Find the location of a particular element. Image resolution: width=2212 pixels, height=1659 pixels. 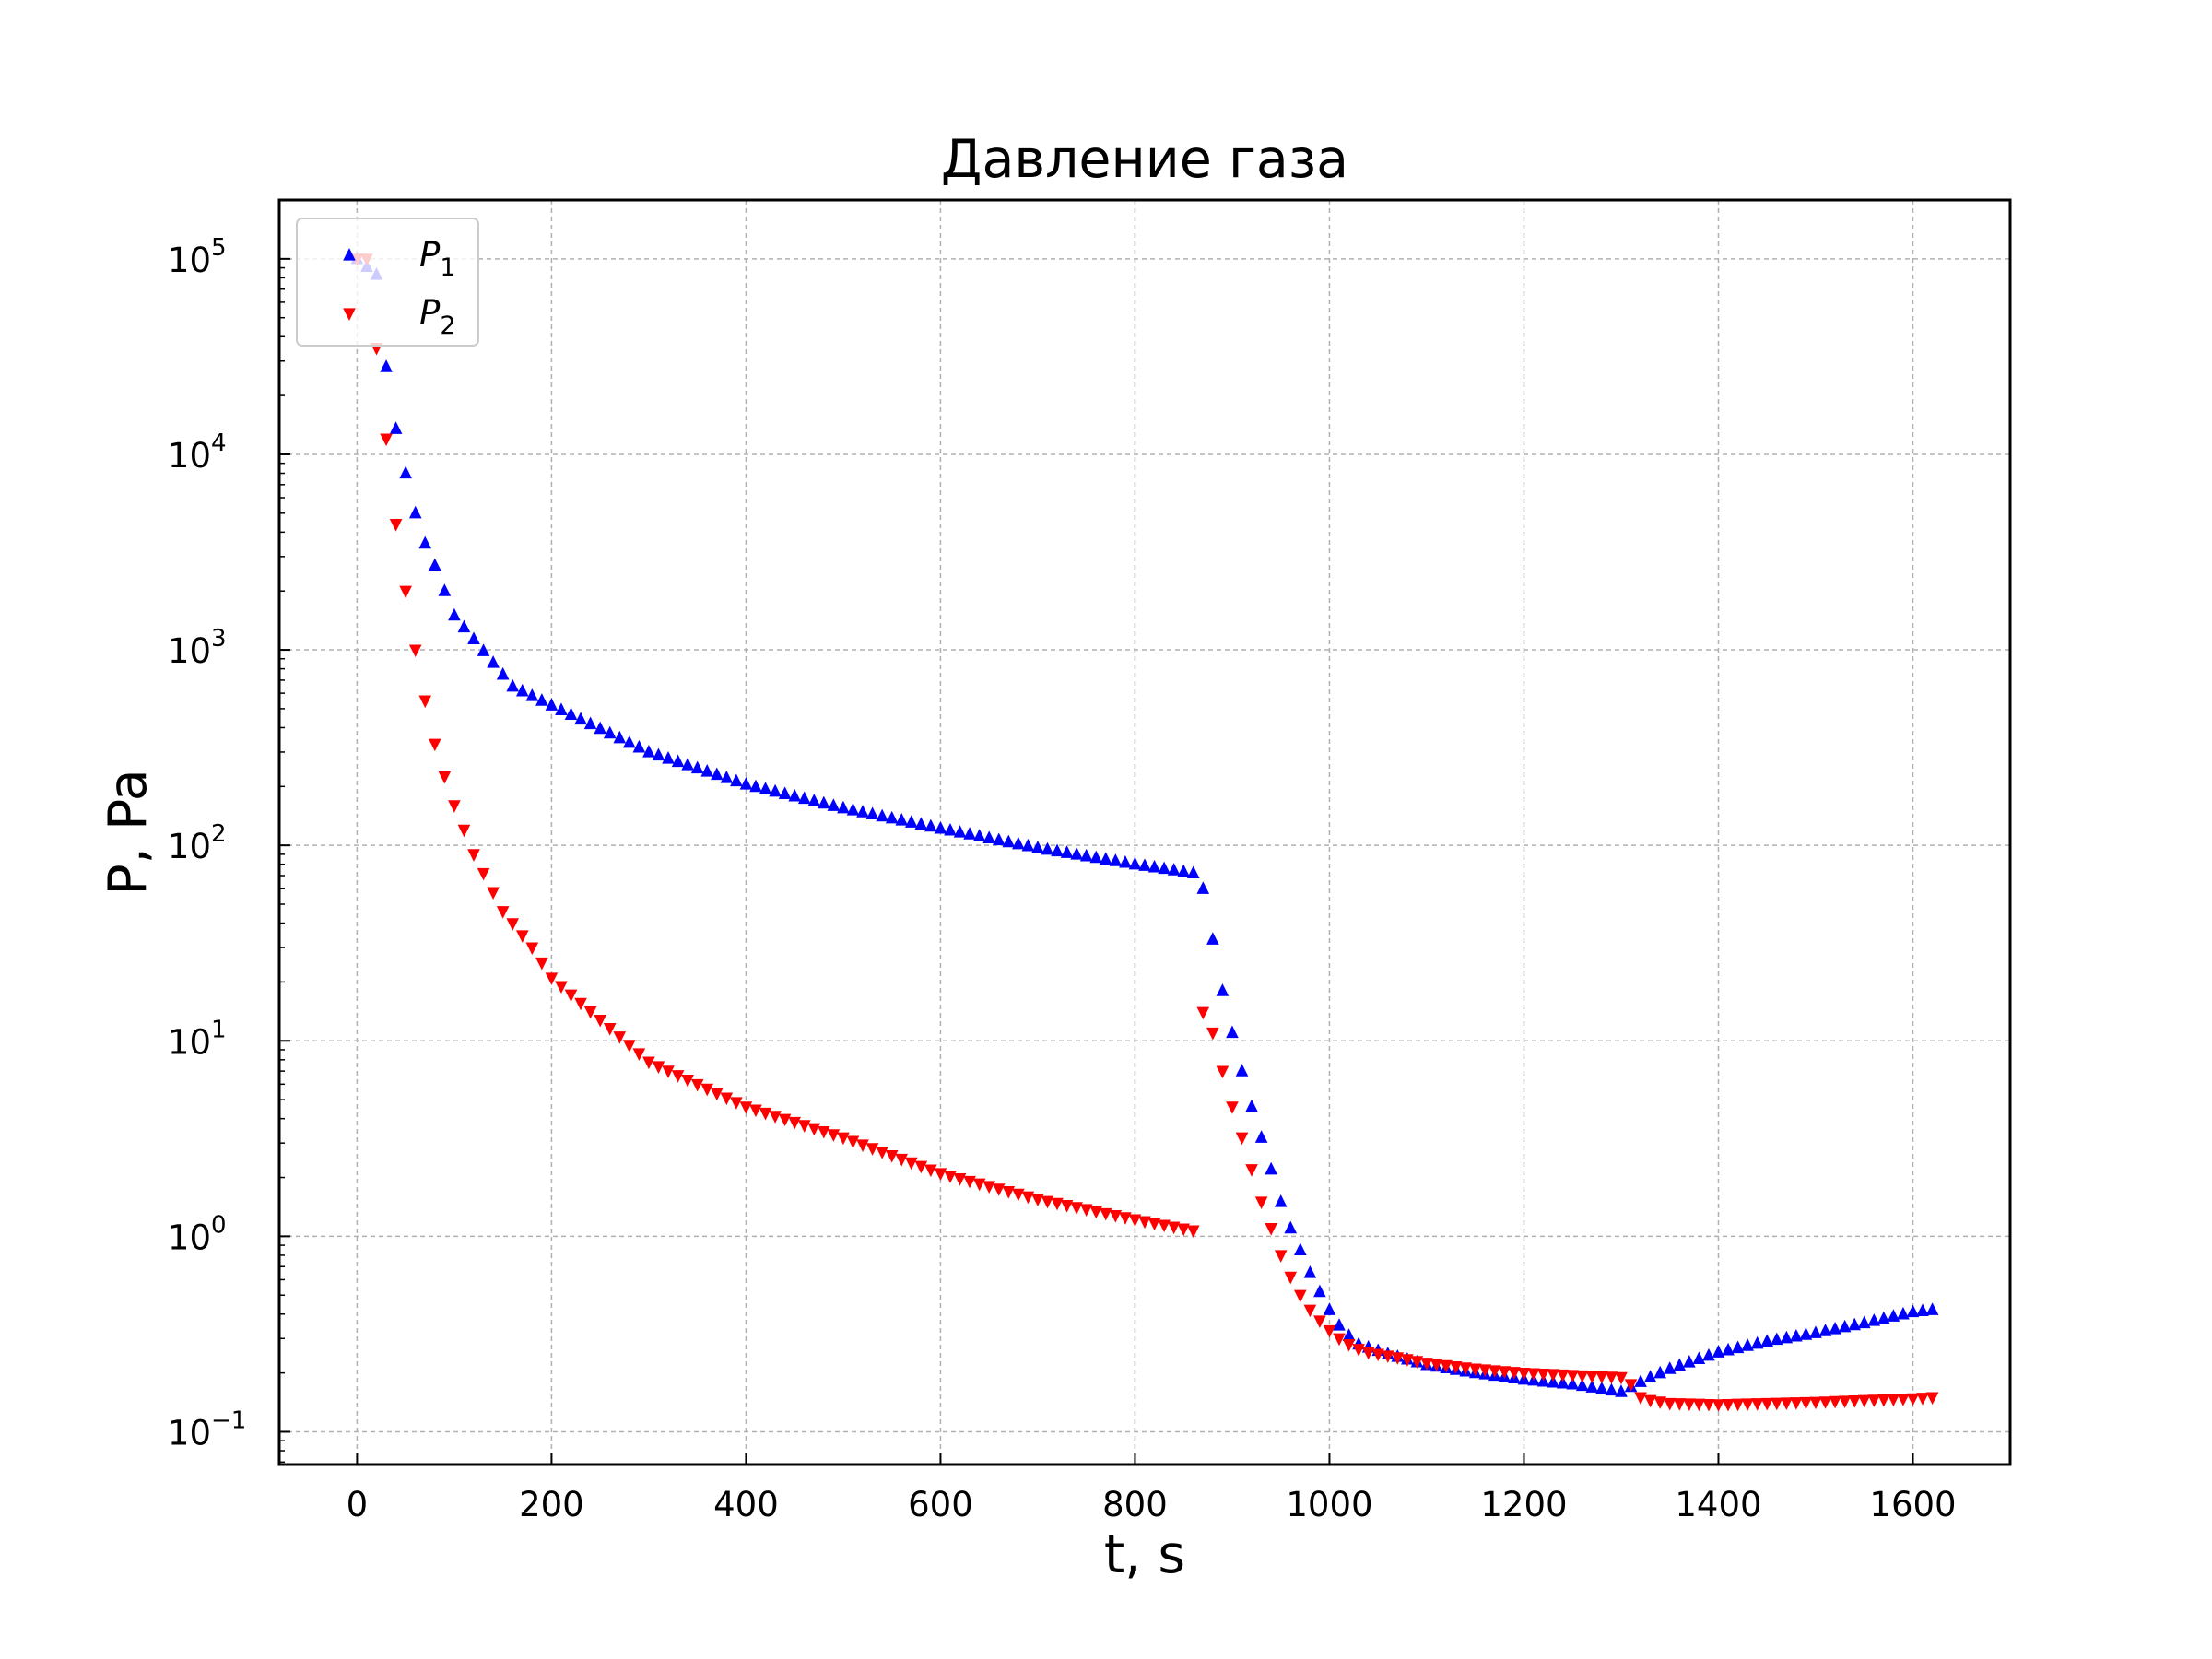

y-tick-exponent: 3 is located at coordinates (219, 639).